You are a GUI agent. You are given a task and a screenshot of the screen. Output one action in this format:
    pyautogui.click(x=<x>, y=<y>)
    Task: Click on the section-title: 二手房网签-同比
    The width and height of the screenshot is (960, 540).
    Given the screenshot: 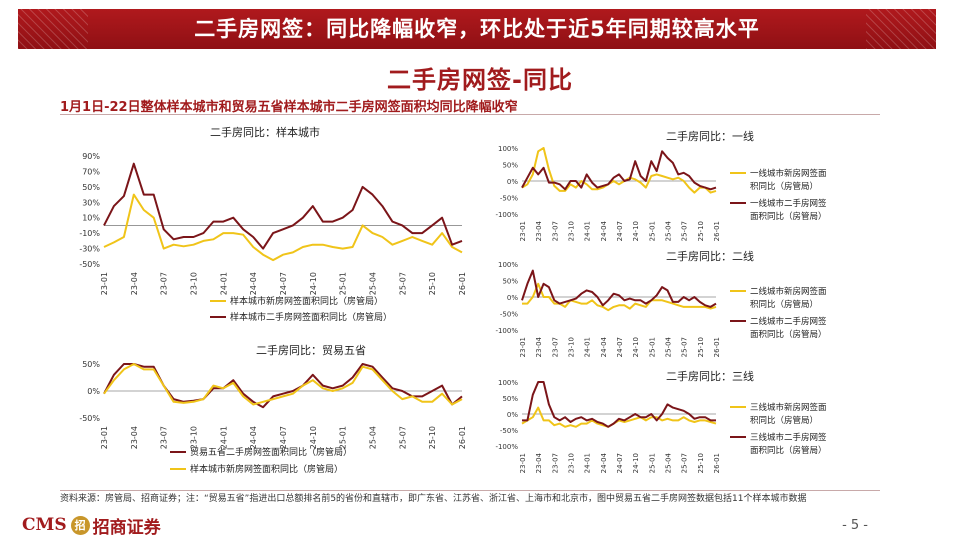 What is the action you would take?
    pyautogui.click(x=480, y=80)
    